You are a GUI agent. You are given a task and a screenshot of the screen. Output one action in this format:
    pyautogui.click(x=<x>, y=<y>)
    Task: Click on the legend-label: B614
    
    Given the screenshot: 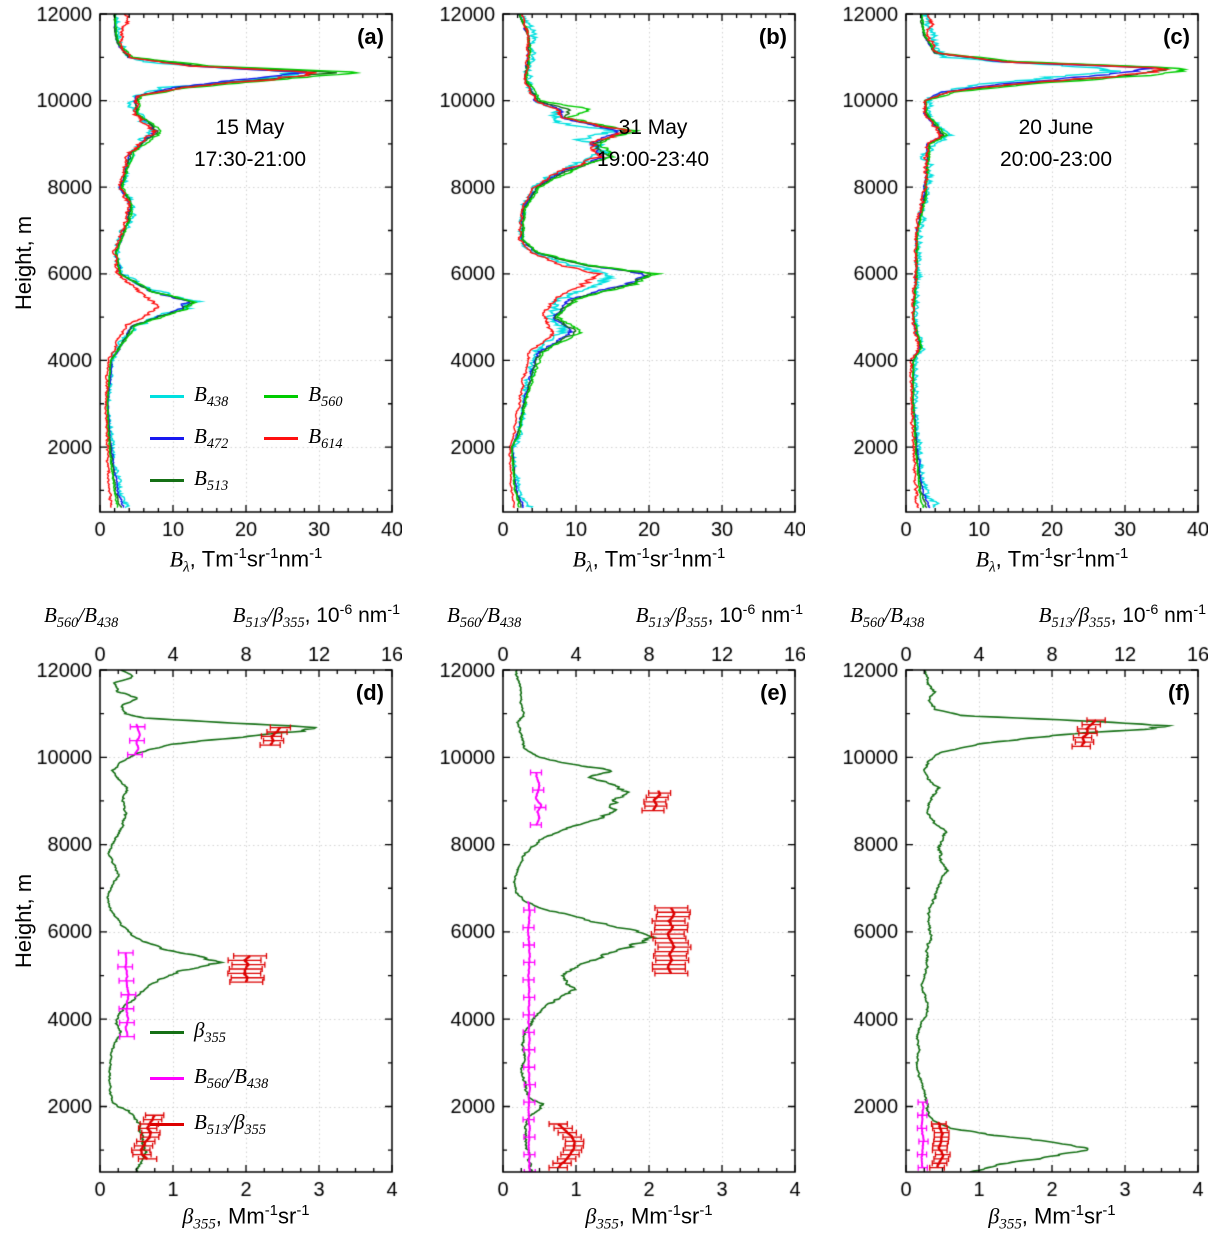 What is the action you would take?
    pyautogui.click(x=325, y=438)
    